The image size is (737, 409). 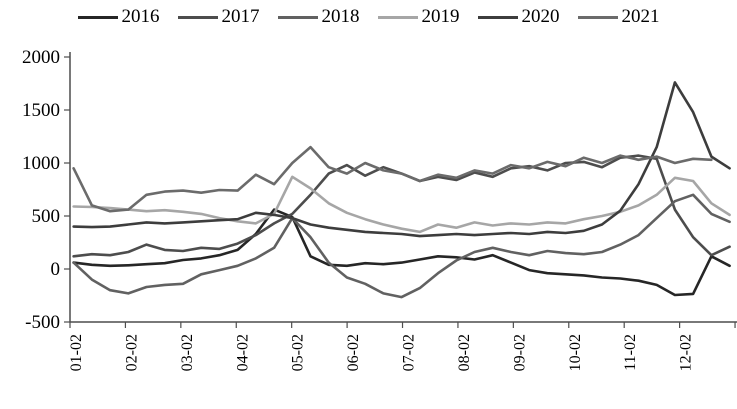 I want to click on legend-item-2016: 2016, so click(x=118, y=17).